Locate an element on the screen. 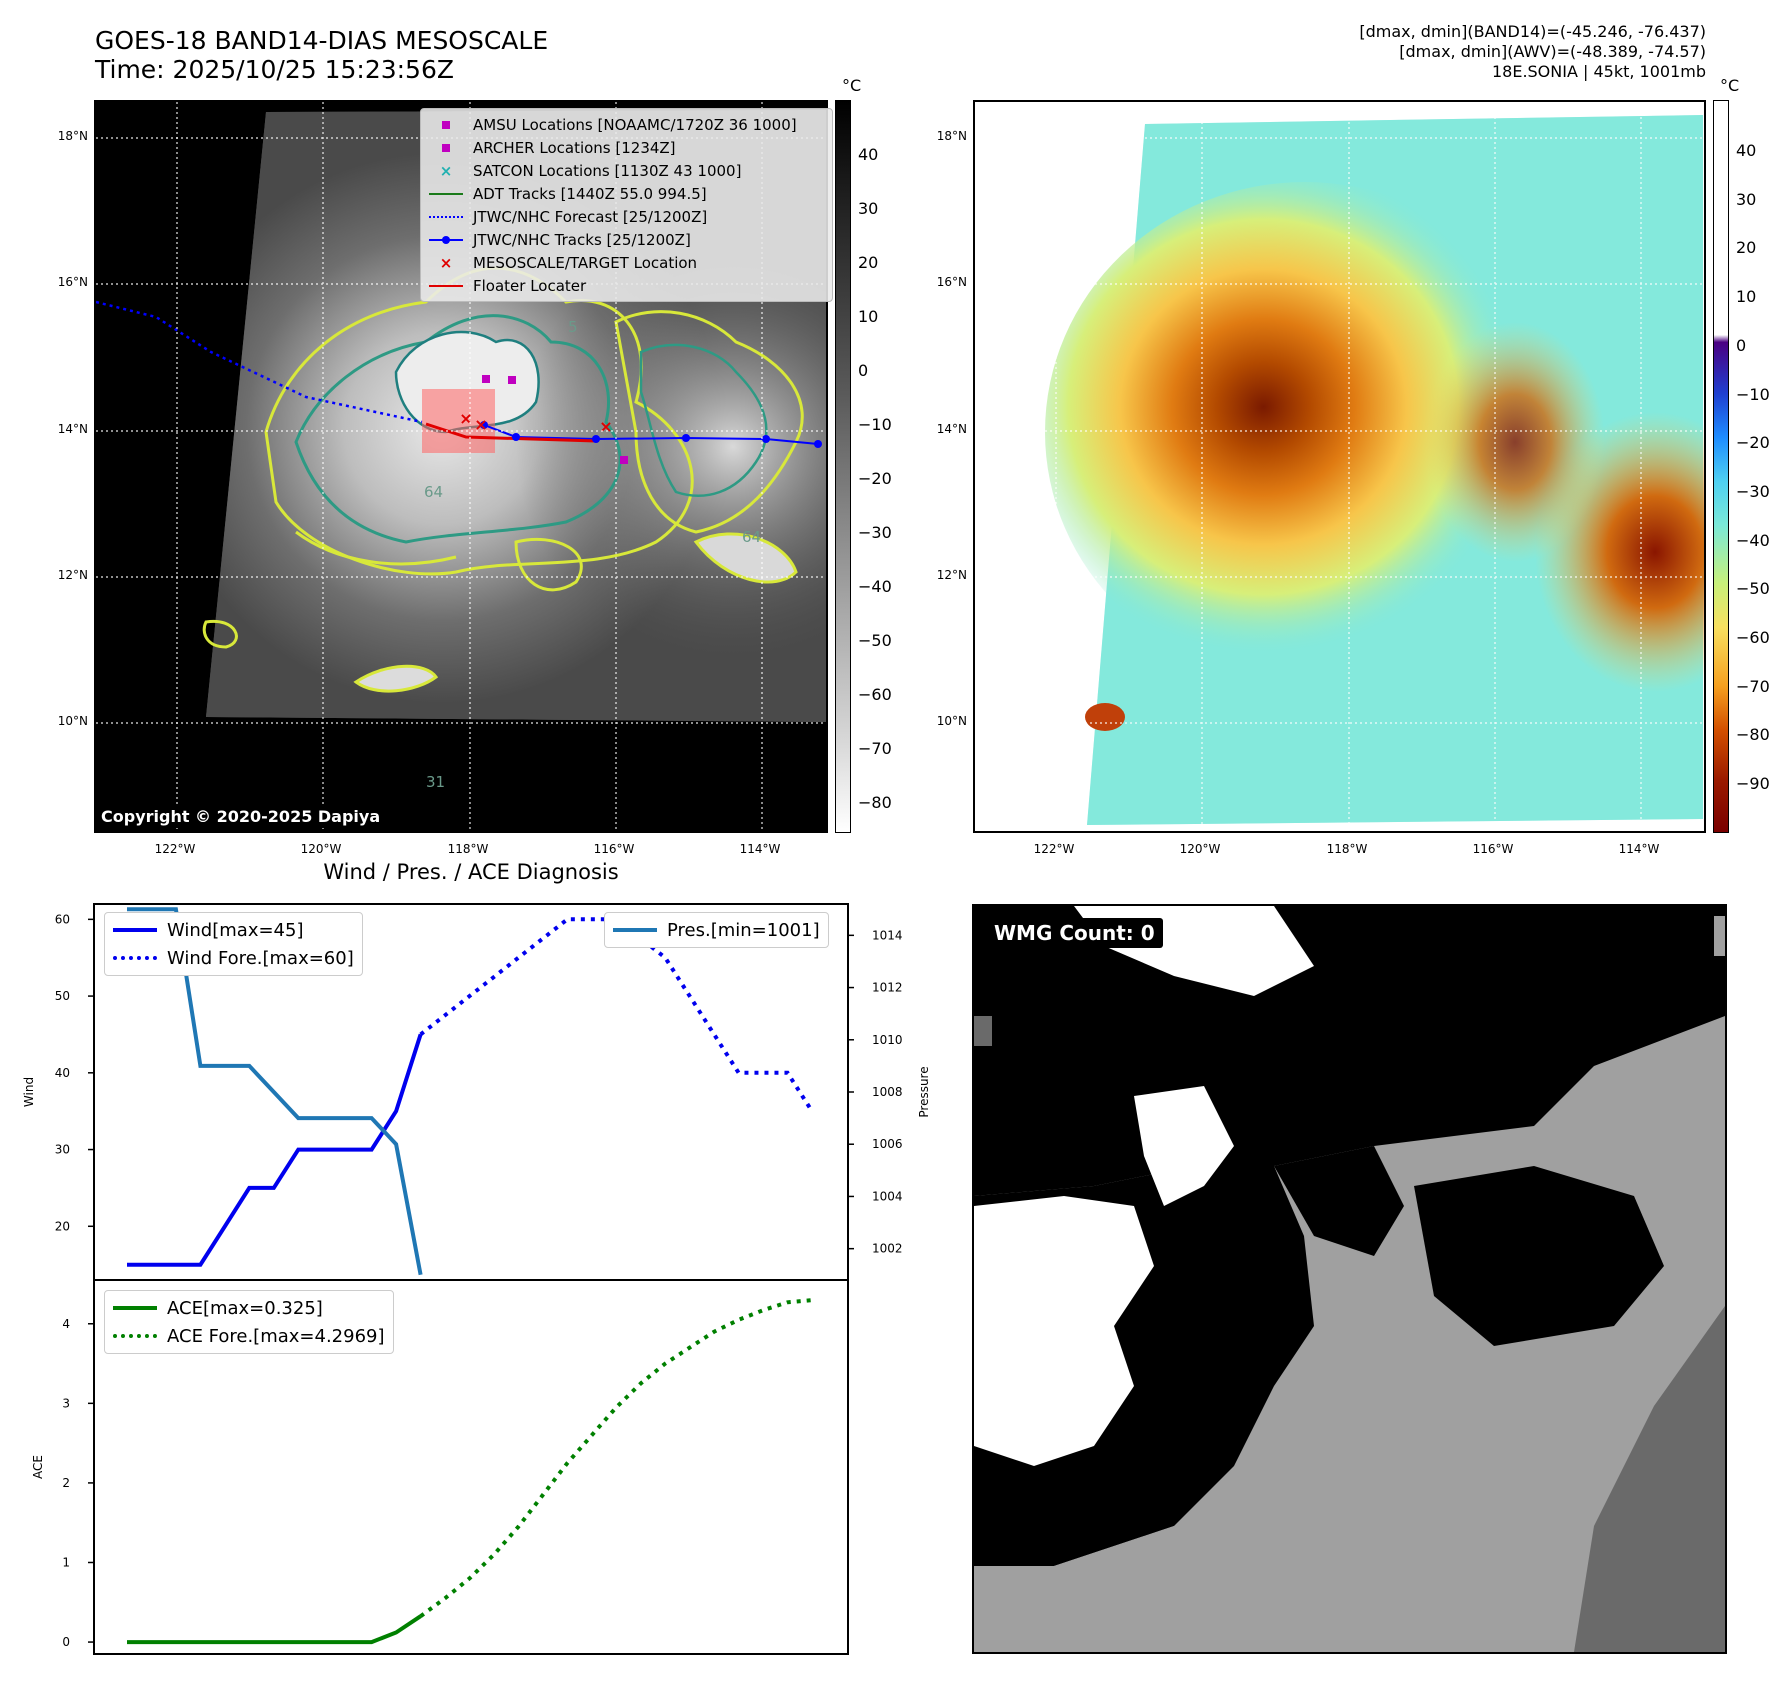 Image resolution: width=1788 pixels, height=1690 pixels. lat-tick-label: 10°N is located at coordinates (72, 721).